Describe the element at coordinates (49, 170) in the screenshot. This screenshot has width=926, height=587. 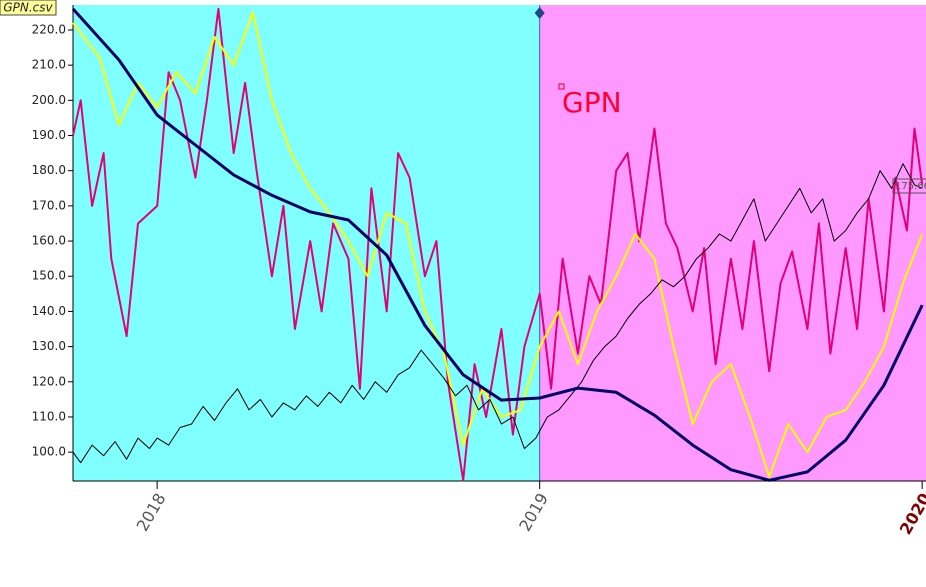
I see `y-tick-label: 180.0` at that location.